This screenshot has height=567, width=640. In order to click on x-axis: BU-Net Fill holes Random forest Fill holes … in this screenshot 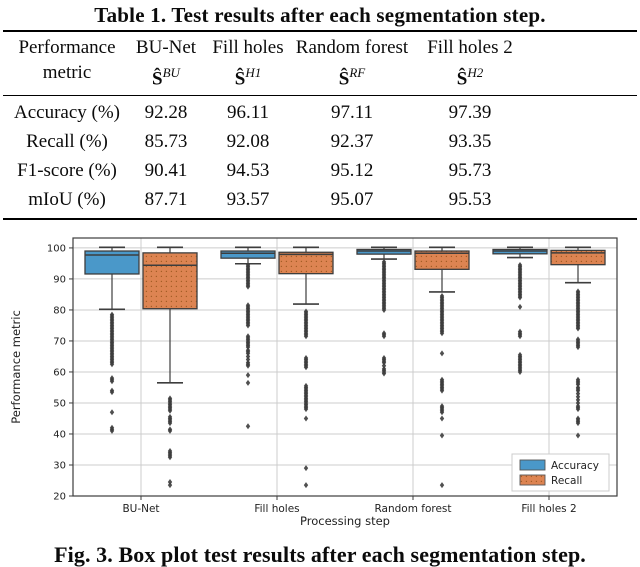, I will do `click(349, 505)`.